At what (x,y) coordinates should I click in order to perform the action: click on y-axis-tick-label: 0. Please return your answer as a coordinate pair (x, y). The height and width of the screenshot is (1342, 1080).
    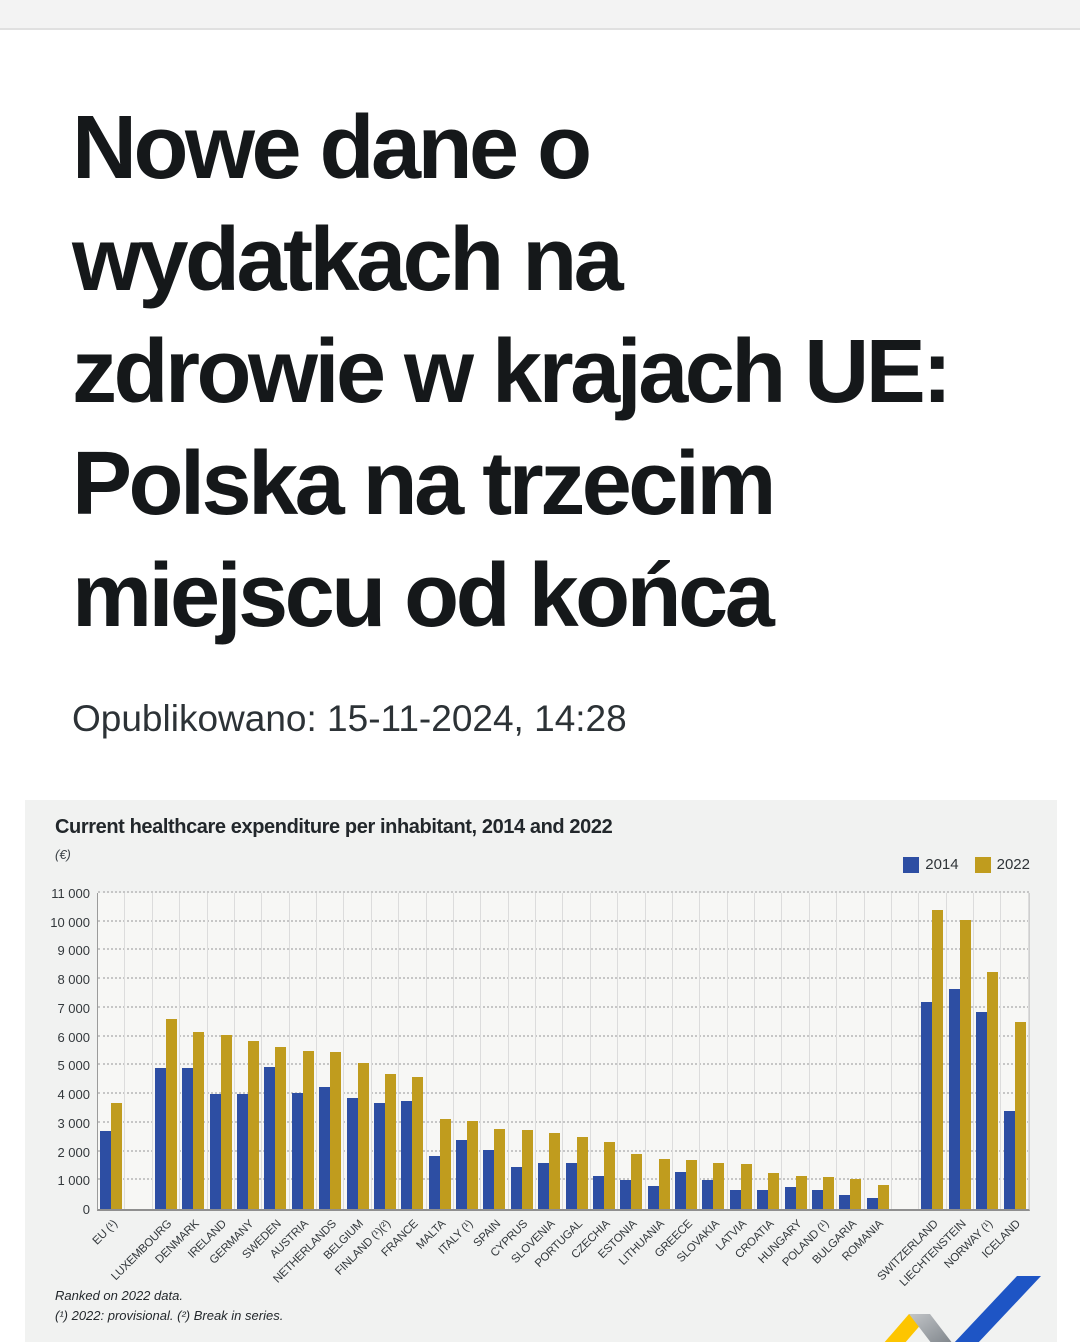
    Looking at the image, I should click on (86, 1209).